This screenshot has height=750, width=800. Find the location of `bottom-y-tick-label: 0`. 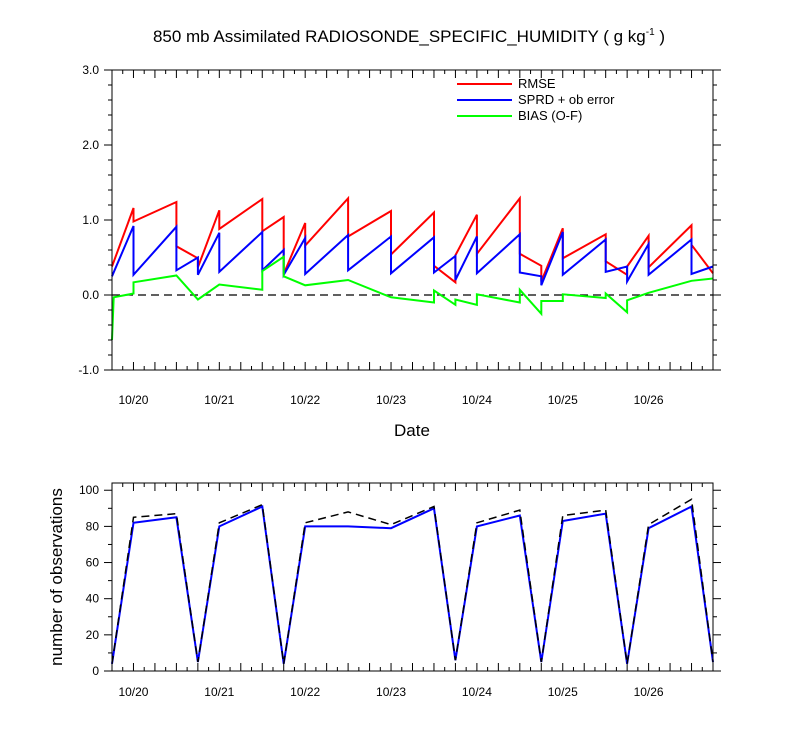

bottom-y-tick-label: 0 is located at coordinates (95, 671).